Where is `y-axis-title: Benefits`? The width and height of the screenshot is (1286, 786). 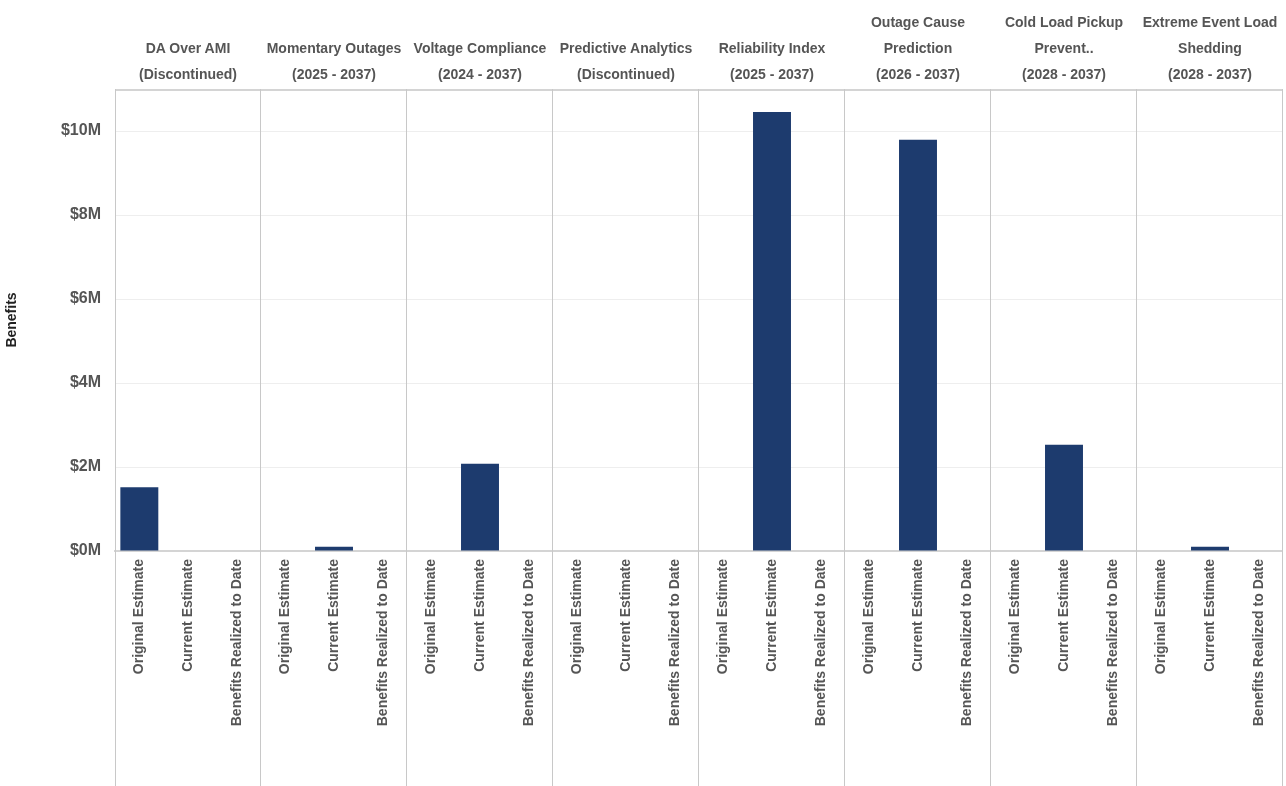
y-axis-title: Benefits is located at coordinates (11, 320).